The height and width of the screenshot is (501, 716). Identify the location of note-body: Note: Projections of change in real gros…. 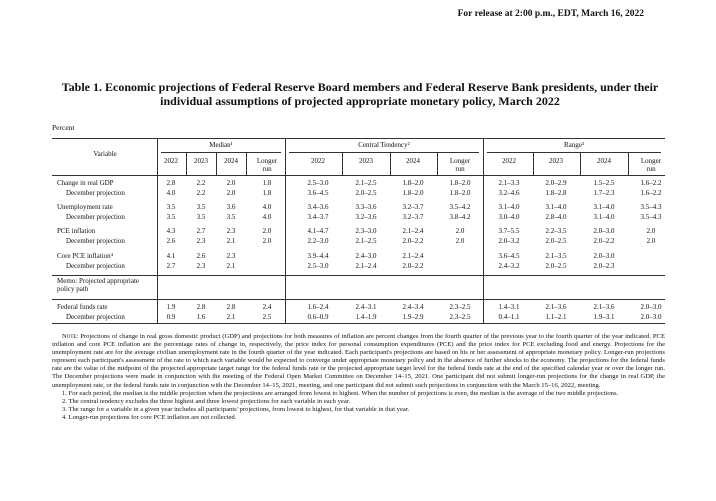
(358, 361).